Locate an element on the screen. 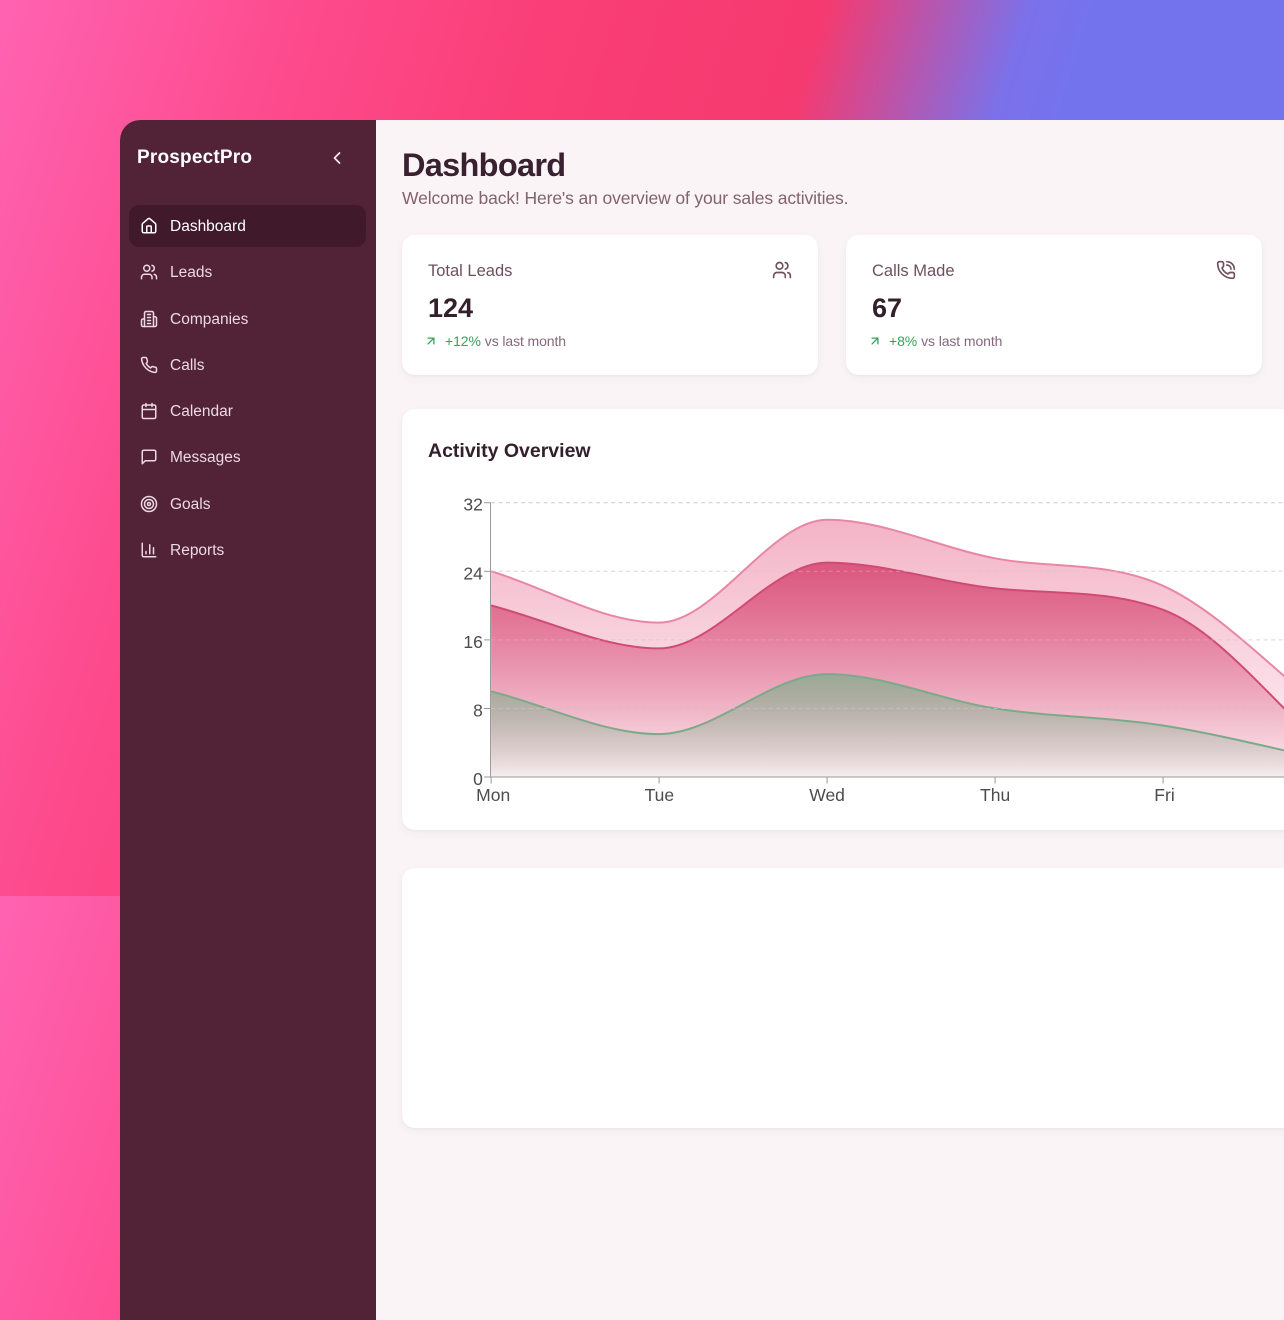 The width and height of the screenshot is (1284, 1320). svg-text: Mon is located at coordinates (493, 795).